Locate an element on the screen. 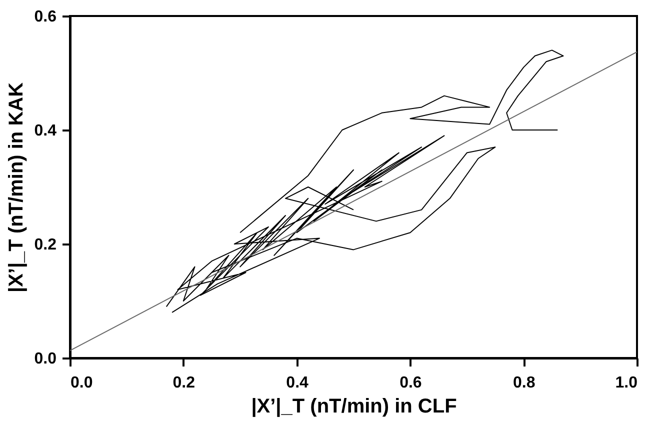 The width and height of the screenshot is (656, 421). x-tick-label: 0.6 is located at coordinates (411, 383).